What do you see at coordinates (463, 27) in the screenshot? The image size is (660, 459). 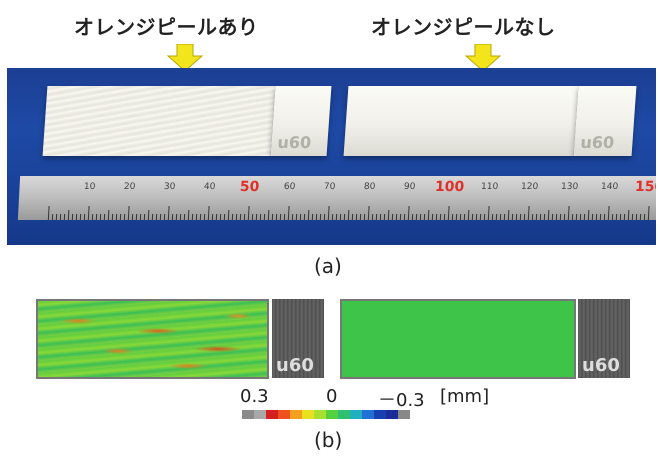 I see `title-without-orange-peel: オレンジピールなし` at bounding box center [463, 27].